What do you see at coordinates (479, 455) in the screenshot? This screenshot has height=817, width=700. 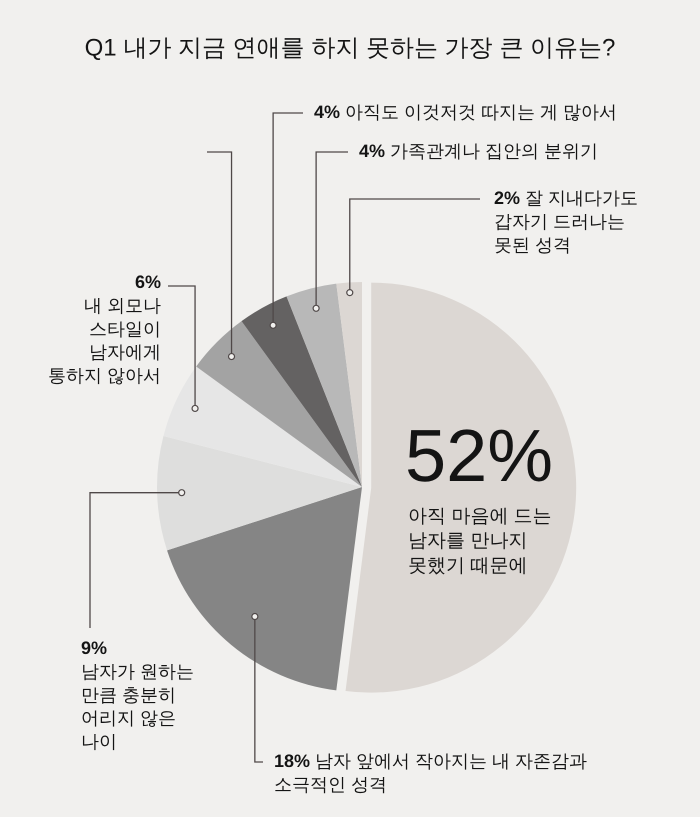 I see `data-label: 52%` at bounding box center [479, 455].